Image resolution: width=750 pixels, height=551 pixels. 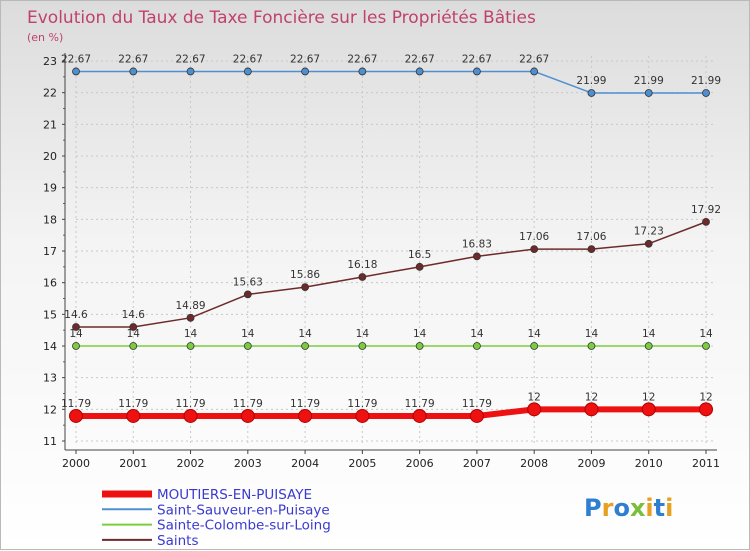 I want to click on data-label-saints: 17.06, so click(x=534, y=237).